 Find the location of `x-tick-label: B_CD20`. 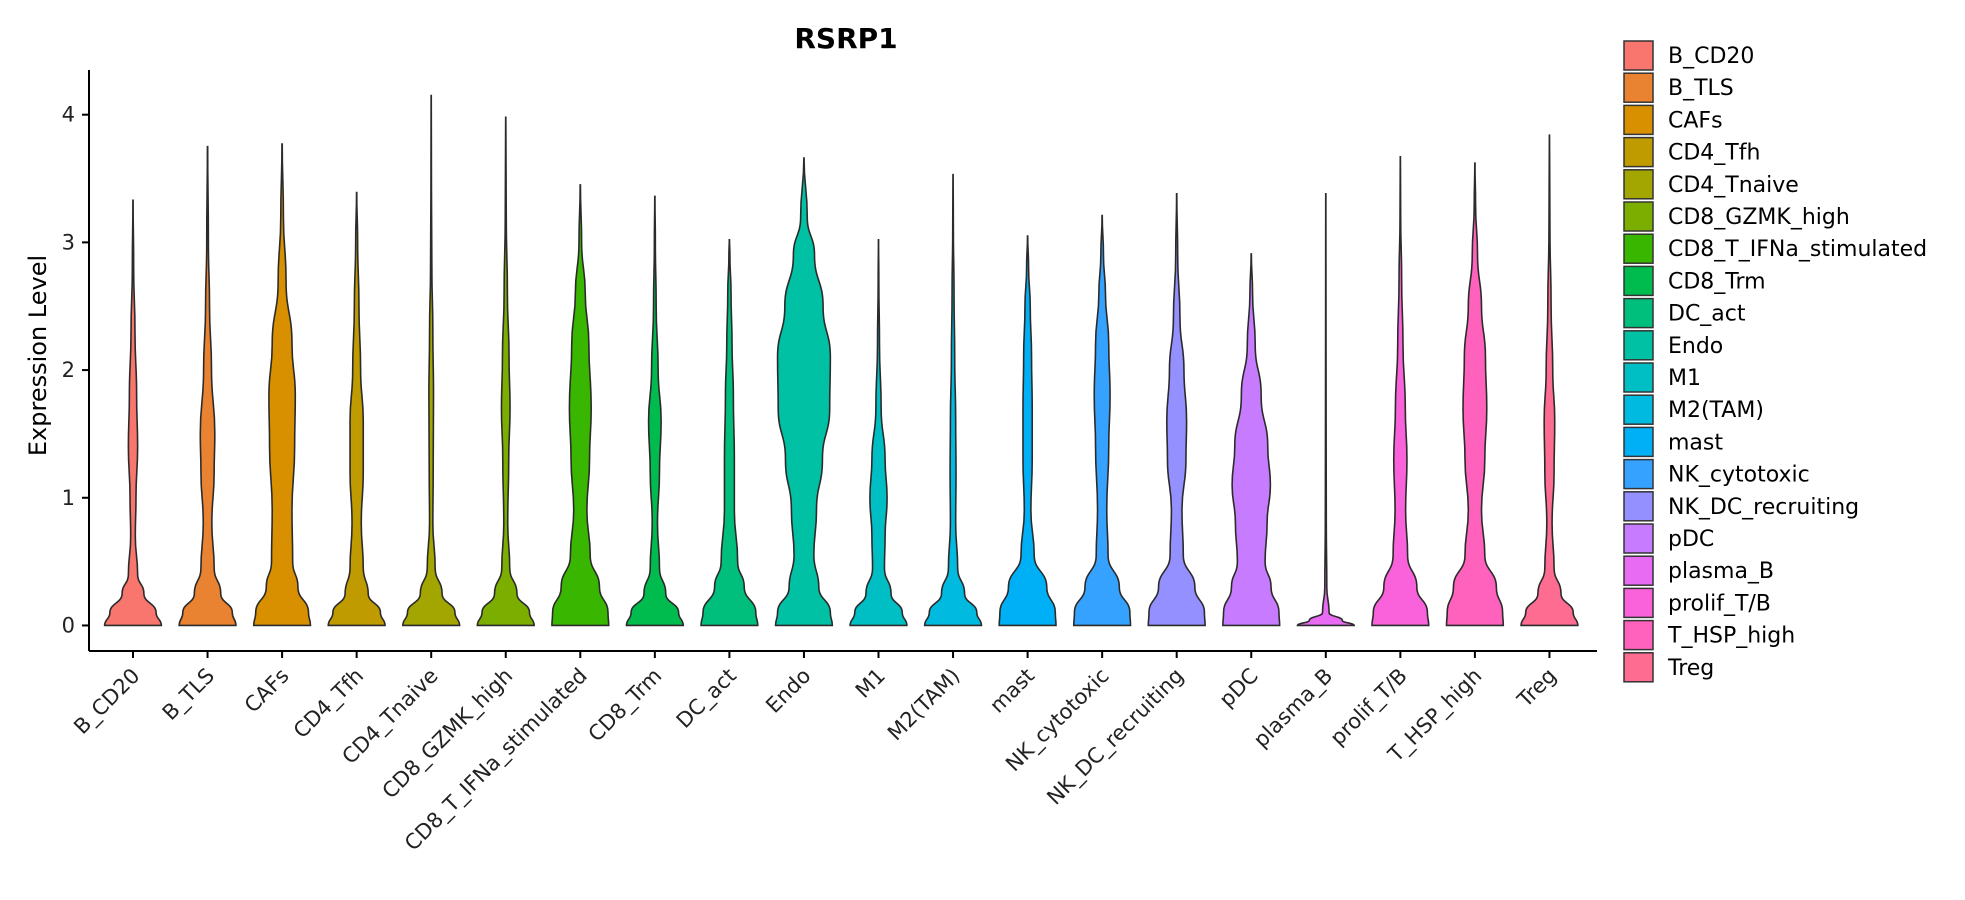

x-tick-label: B_CD20 is located at coordinates (107, 702).